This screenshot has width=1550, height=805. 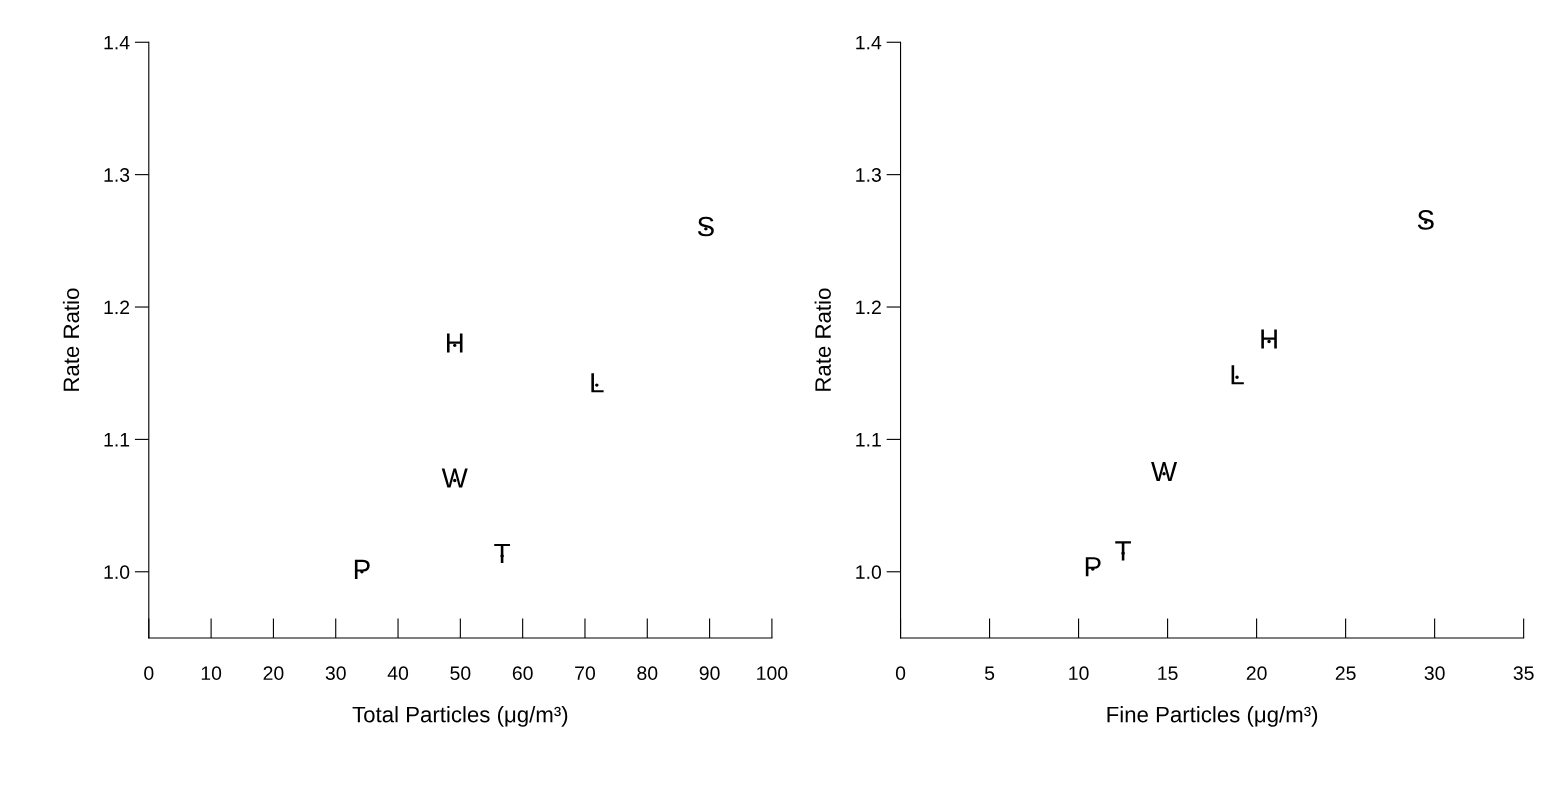 What do you see at coordinates (522, 673) in the screenshot?
I see `x-tick-label: 60` at bounding box center [522, 673].